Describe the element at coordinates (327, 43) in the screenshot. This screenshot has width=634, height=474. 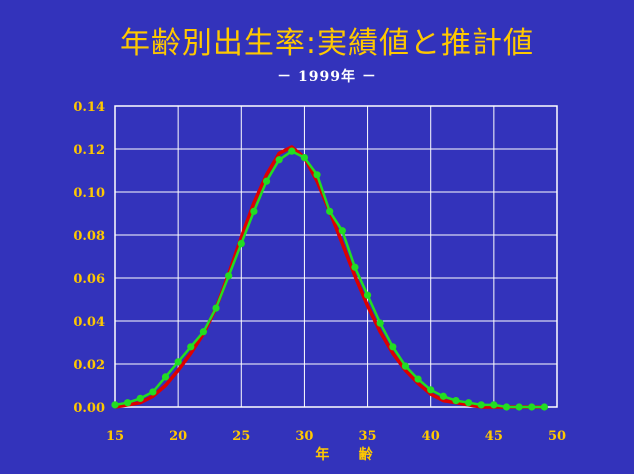
I see `chart-title: 年齢別出生率:実績値と推計値` at that location.